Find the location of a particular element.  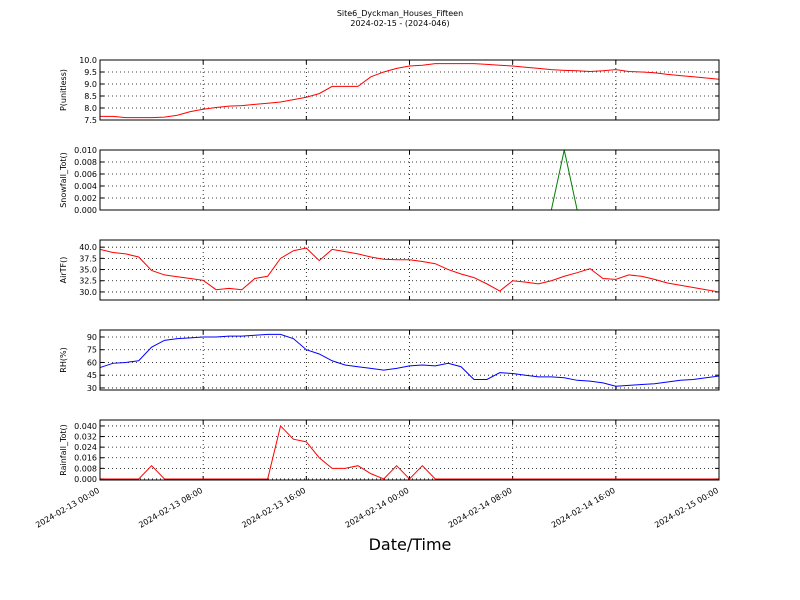

y-tick-label: 9.5 is located at coordinates (90, 72).